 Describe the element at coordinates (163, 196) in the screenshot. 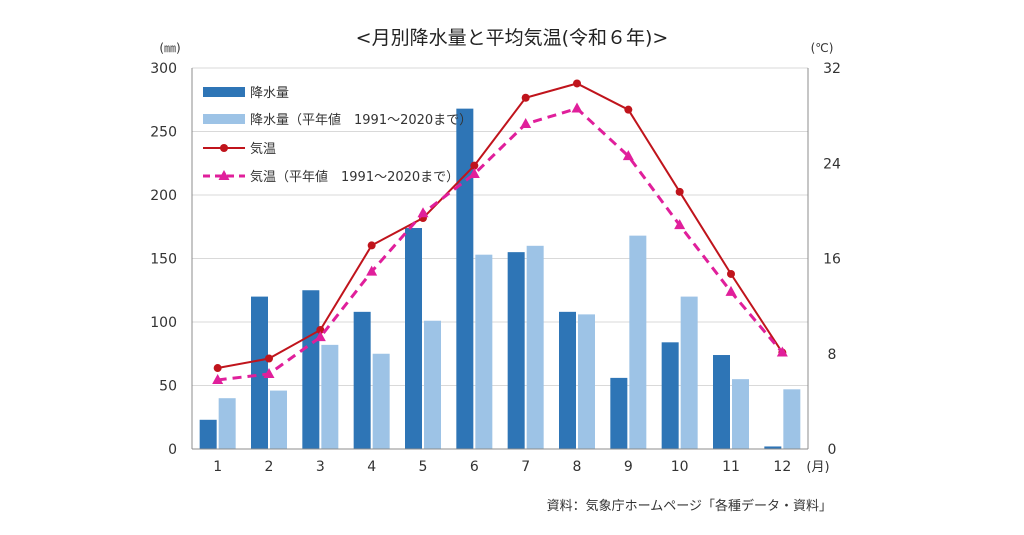

I see `left-axis-tick-label: 200` at that location.